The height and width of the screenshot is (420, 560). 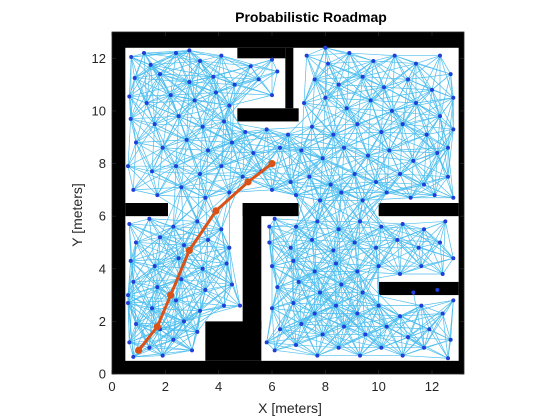 What do you see at coordinates (271, 386) in the screenshot?
I see `x-tick-label: 6` at bounding box center [271, 386].